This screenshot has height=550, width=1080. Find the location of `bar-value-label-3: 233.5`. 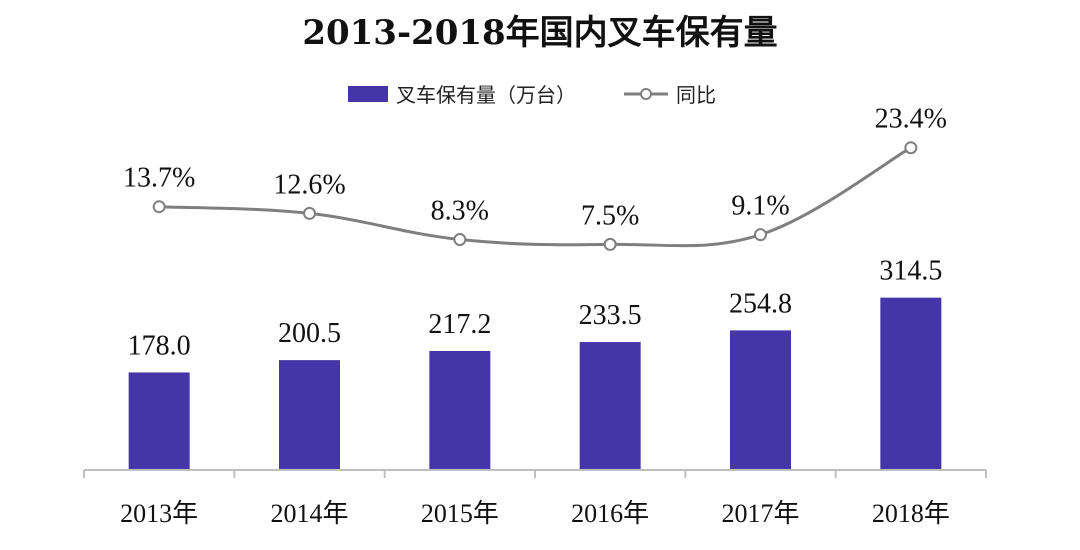

bar-value-label-3: 233.5 is located at coordinates (610, 315).